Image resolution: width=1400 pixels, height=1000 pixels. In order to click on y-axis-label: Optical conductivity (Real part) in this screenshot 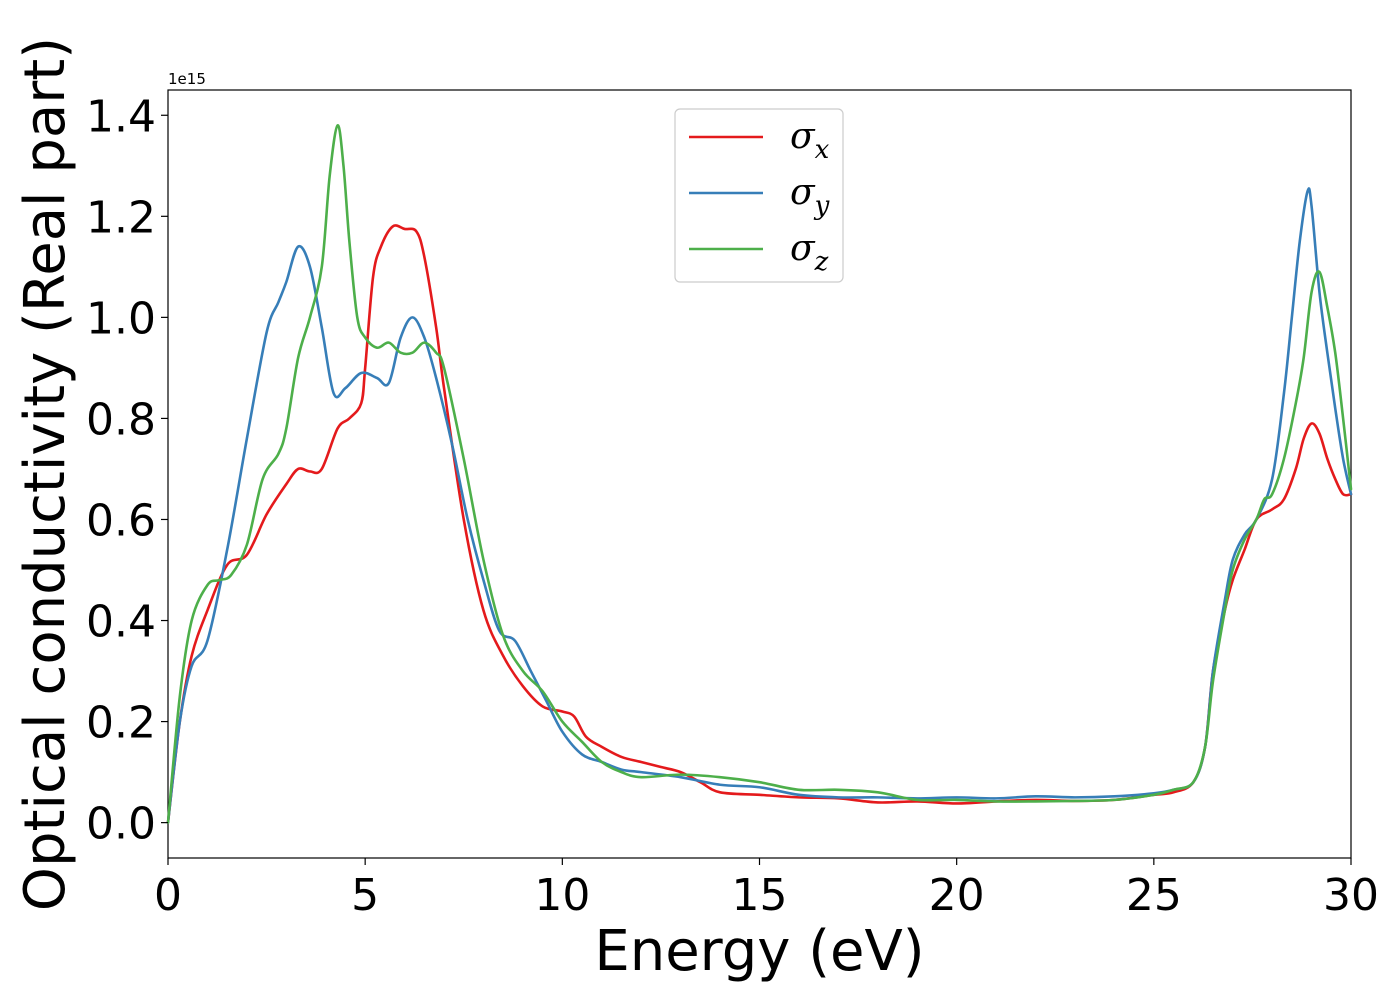, I will do `click(45, 474)`.